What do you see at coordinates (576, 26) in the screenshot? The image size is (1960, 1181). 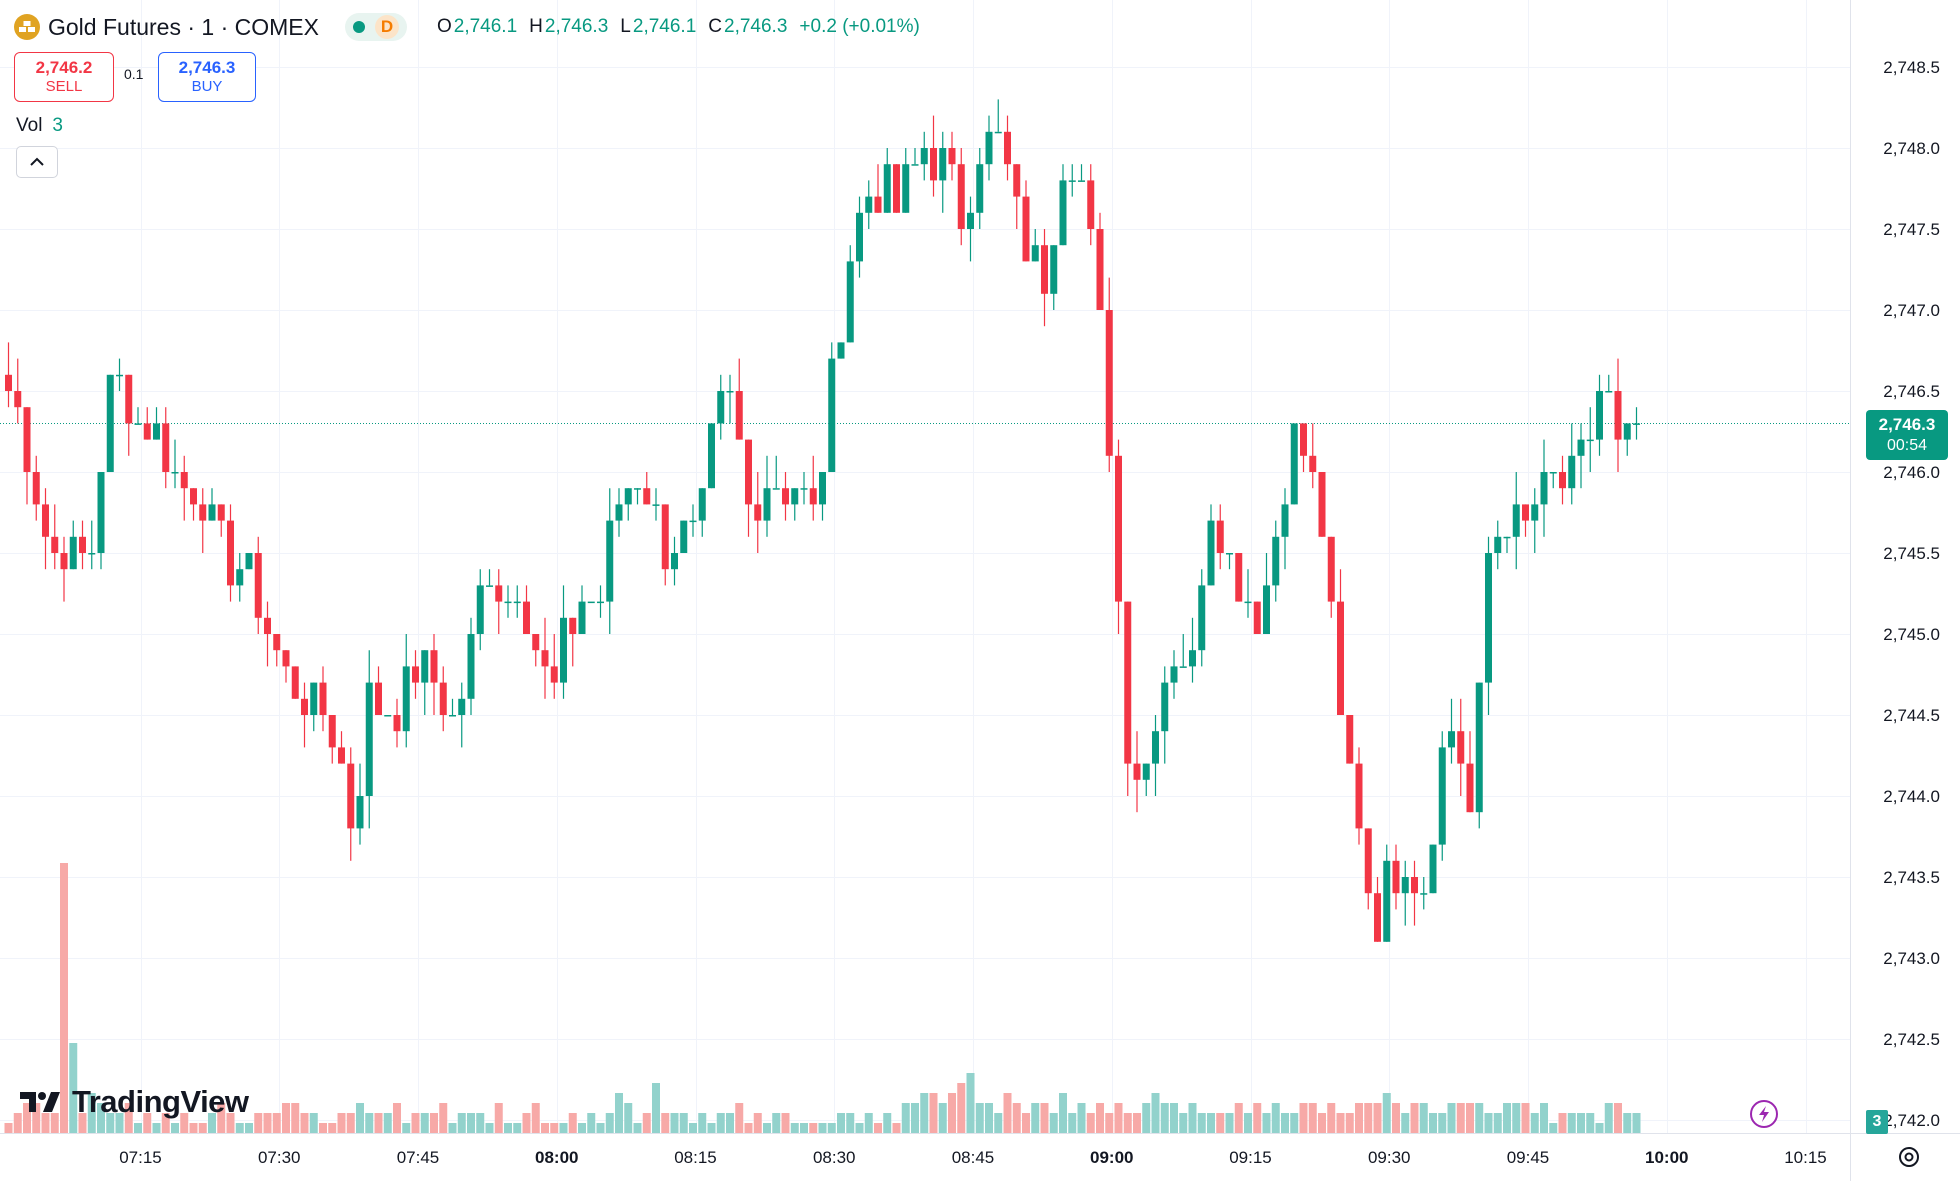 I see `high-value: 2,746.3` at bounding box center [576, 26].